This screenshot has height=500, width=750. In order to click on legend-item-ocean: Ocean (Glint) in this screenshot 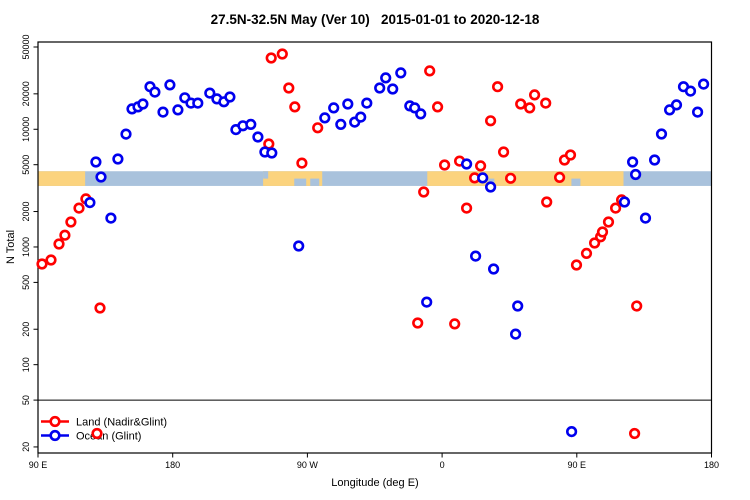, I will do `click(91, 436)`.